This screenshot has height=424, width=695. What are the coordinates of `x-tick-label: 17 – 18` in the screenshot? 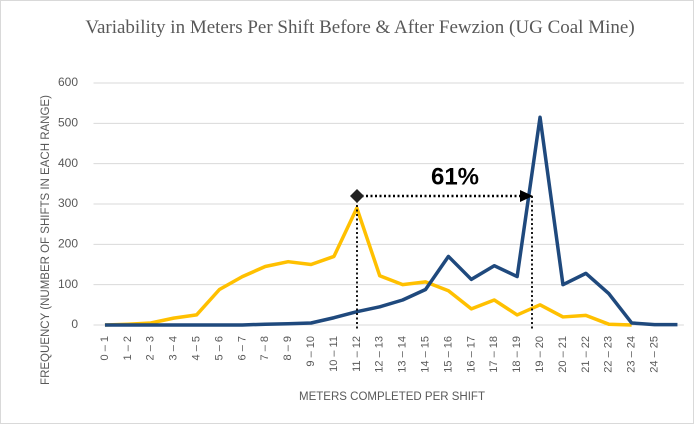 It's located at (494, 354).